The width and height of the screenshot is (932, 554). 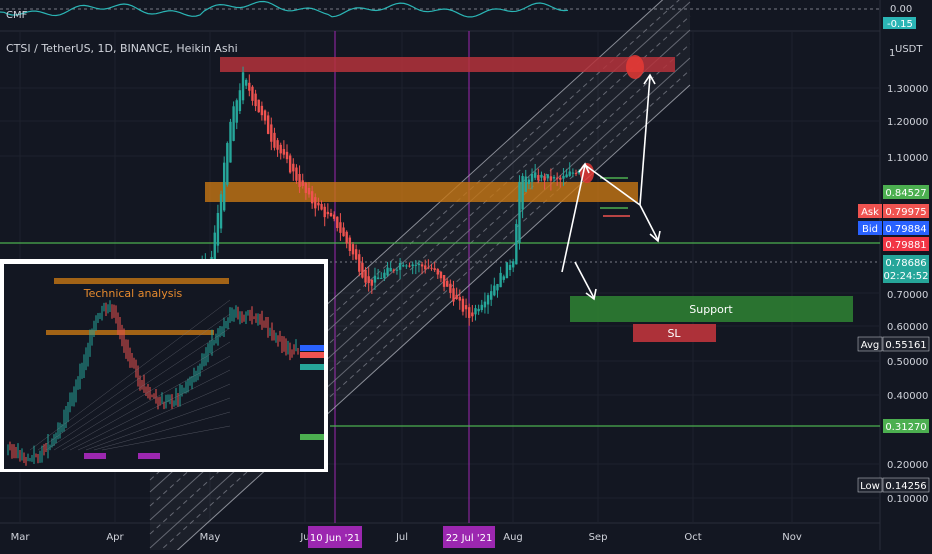 I want to click on target-marker-mid, so click(x=587, y=173).